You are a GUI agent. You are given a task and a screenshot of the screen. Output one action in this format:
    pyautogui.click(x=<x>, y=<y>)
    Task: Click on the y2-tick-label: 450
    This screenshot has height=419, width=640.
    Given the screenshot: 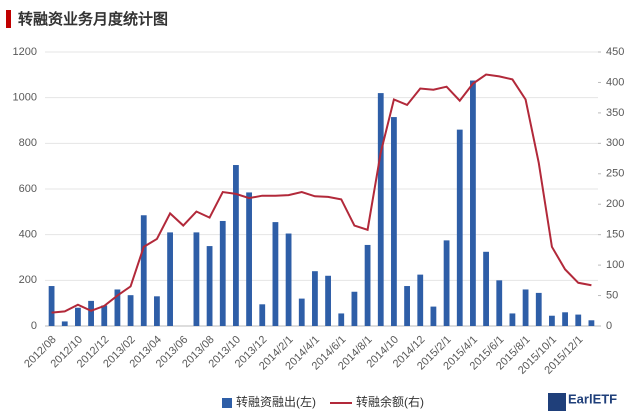 What is the action you would take?
    pyautogui.click(x=615, y=52)
    